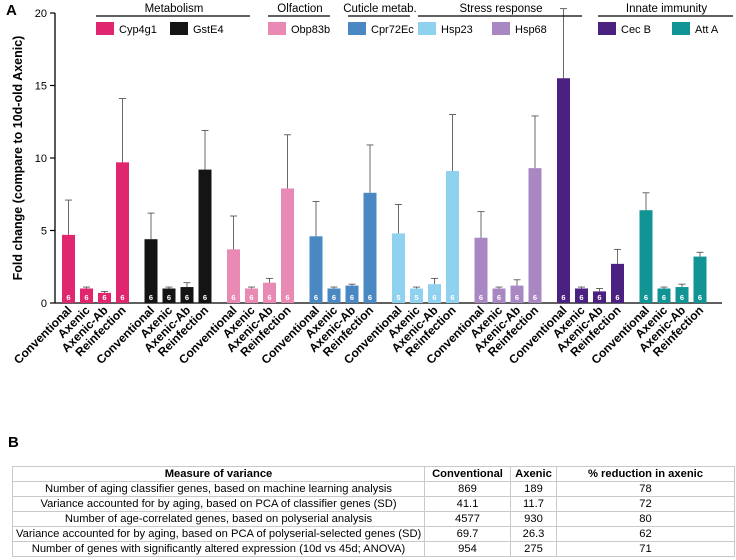 This screenshot has height=560, width=736. What do you see at coordinates (645, 474) in the screenshot?
I see `header-reduction: % reduction in axenic` at bounding box center [645, 474].